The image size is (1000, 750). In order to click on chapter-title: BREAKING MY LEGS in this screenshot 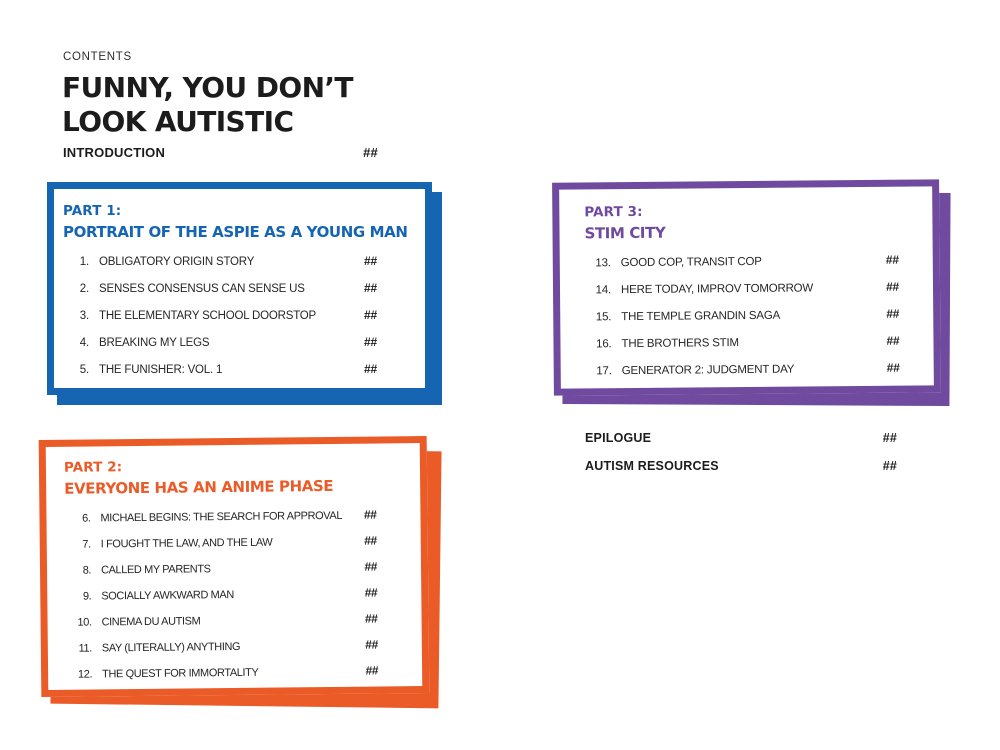, I will do `click(154, 343)`.